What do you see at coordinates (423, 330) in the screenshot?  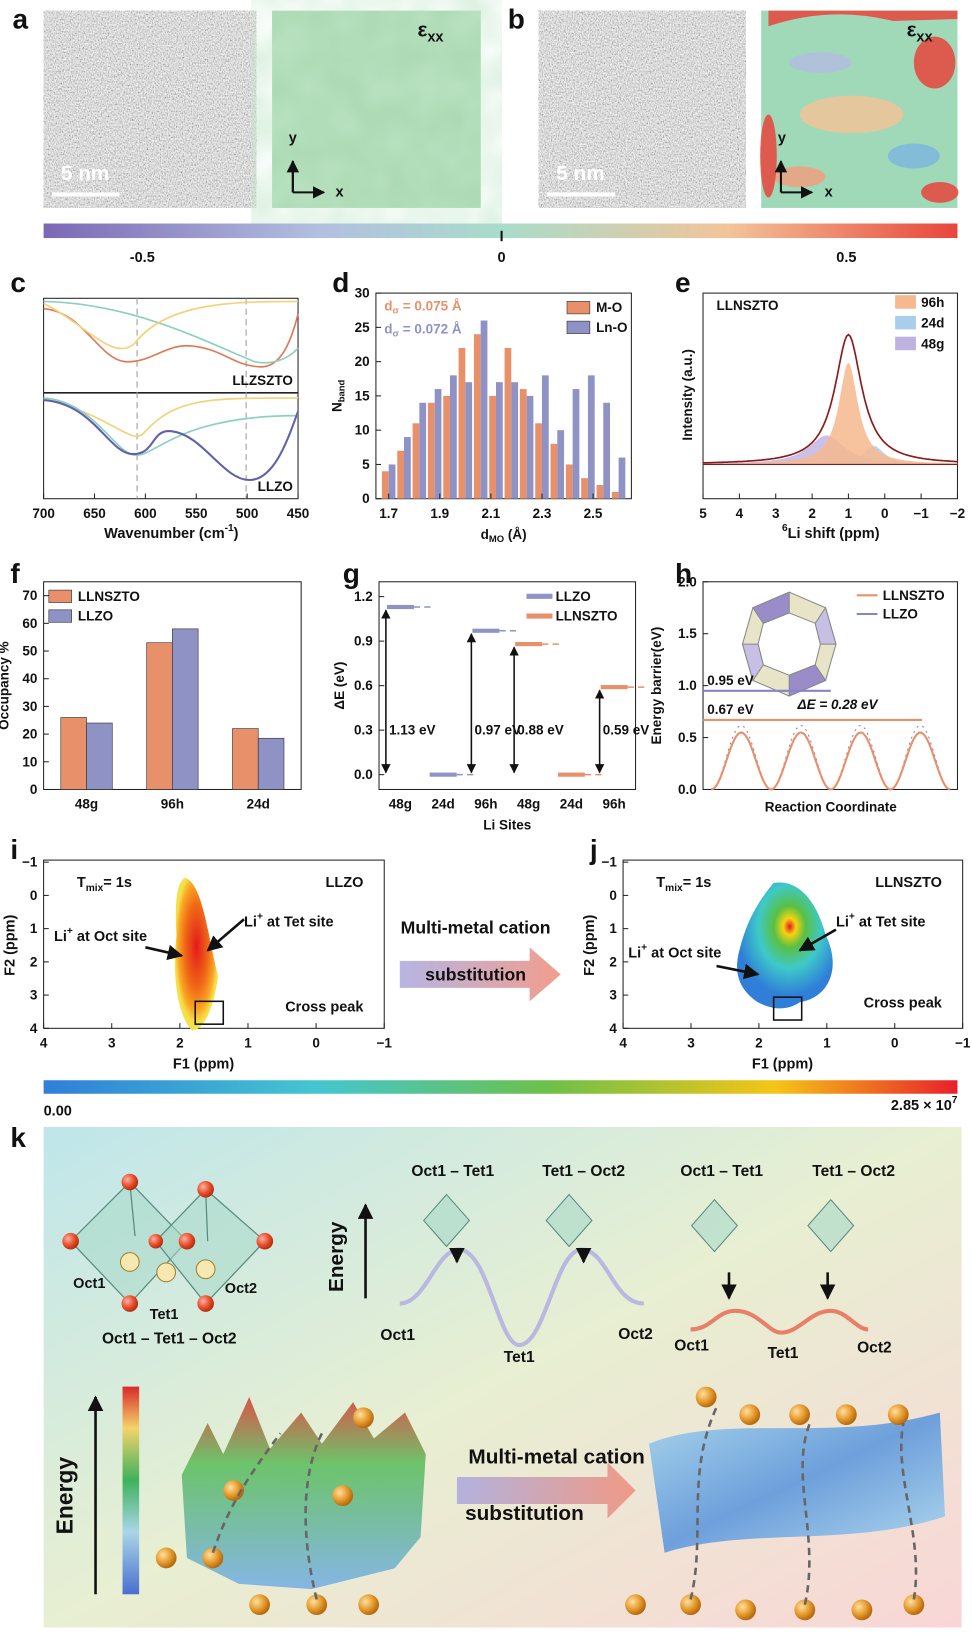 I see `annotation: dσ = 0.072 Å` at bounding box center [423, 330].